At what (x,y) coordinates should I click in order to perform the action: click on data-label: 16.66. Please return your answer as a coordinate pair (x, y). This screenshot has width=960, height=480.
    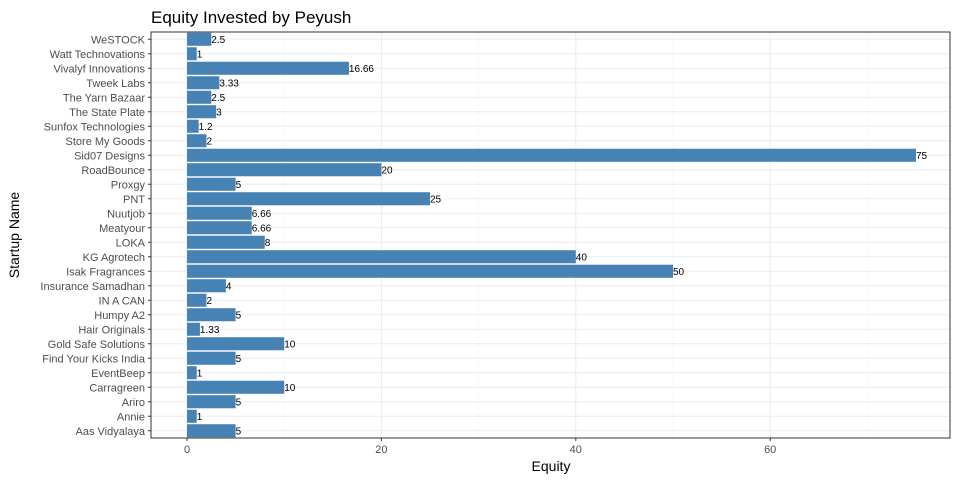
    Looking at the image, I should click on (361, 69).